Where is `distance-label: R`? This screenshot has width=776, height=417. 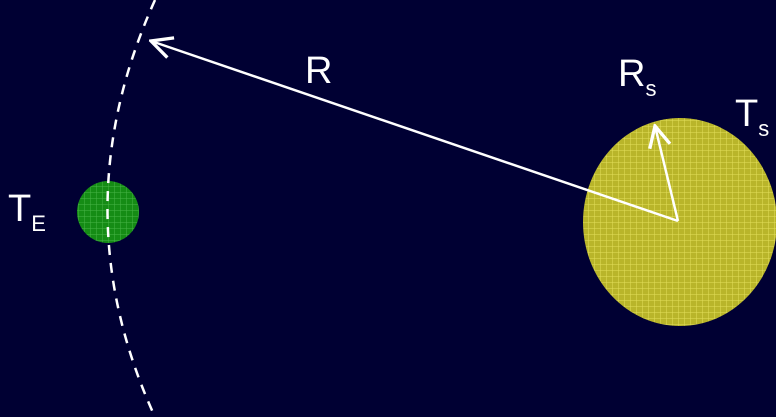
distance-label: R is located at coordinates (318, 71).